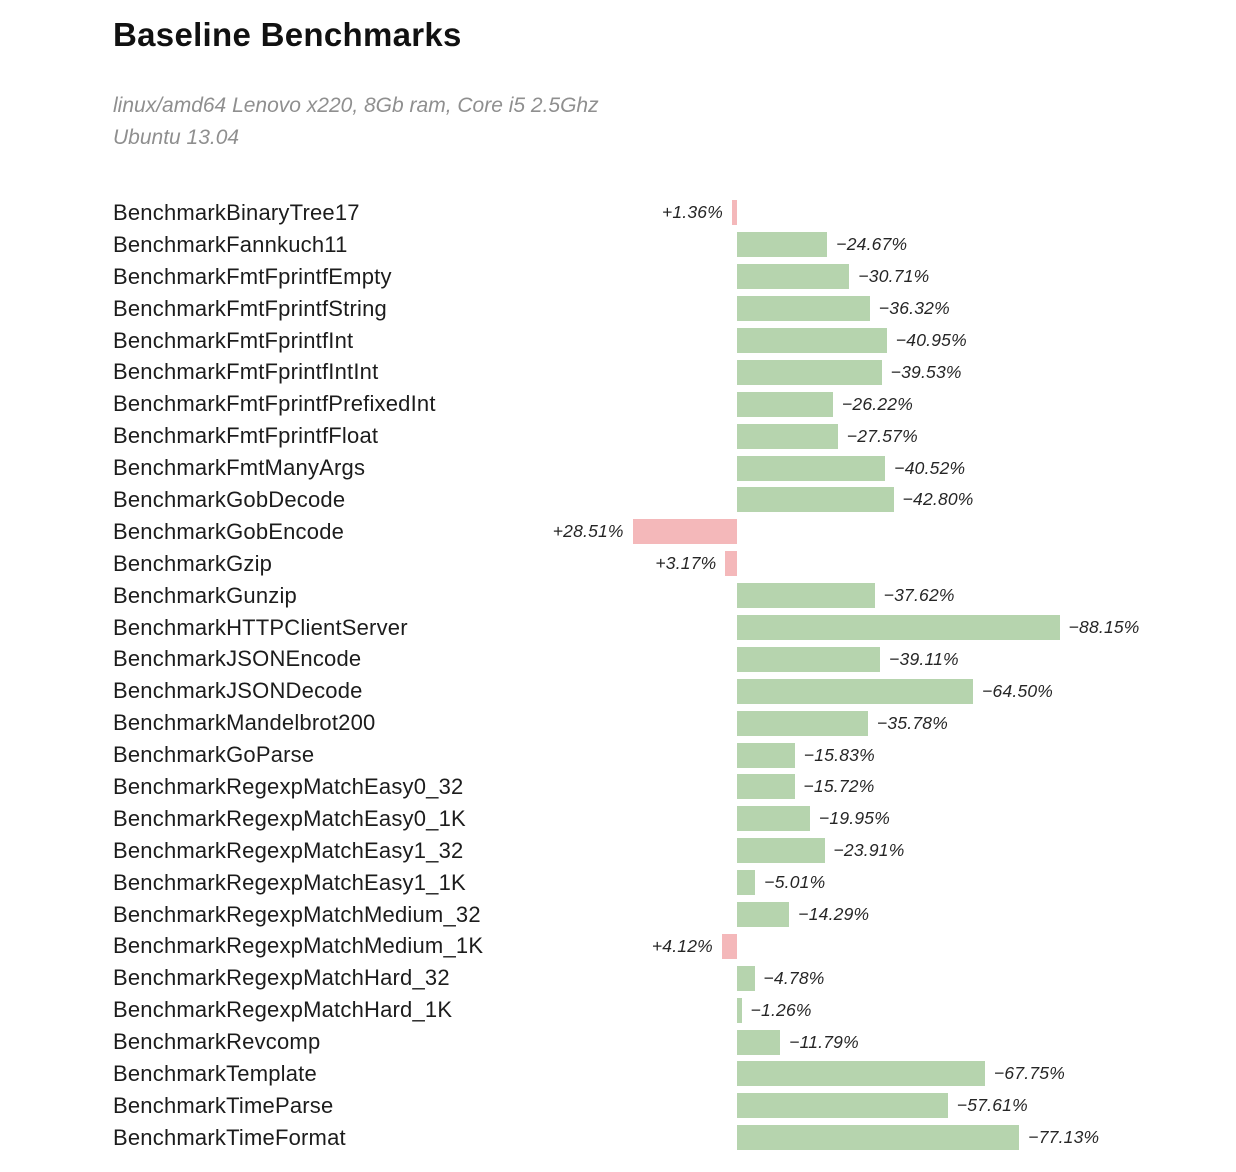  I want to click on improvement-zone: −36.32%, so click(986, 309).